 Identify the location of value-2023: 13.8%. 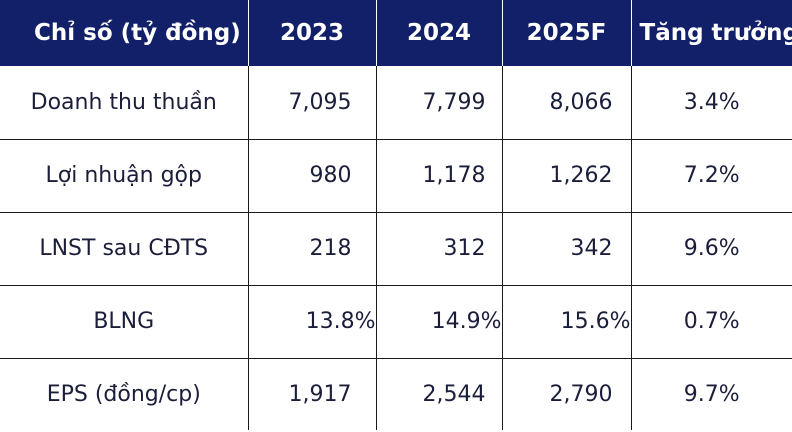
(312, 322).